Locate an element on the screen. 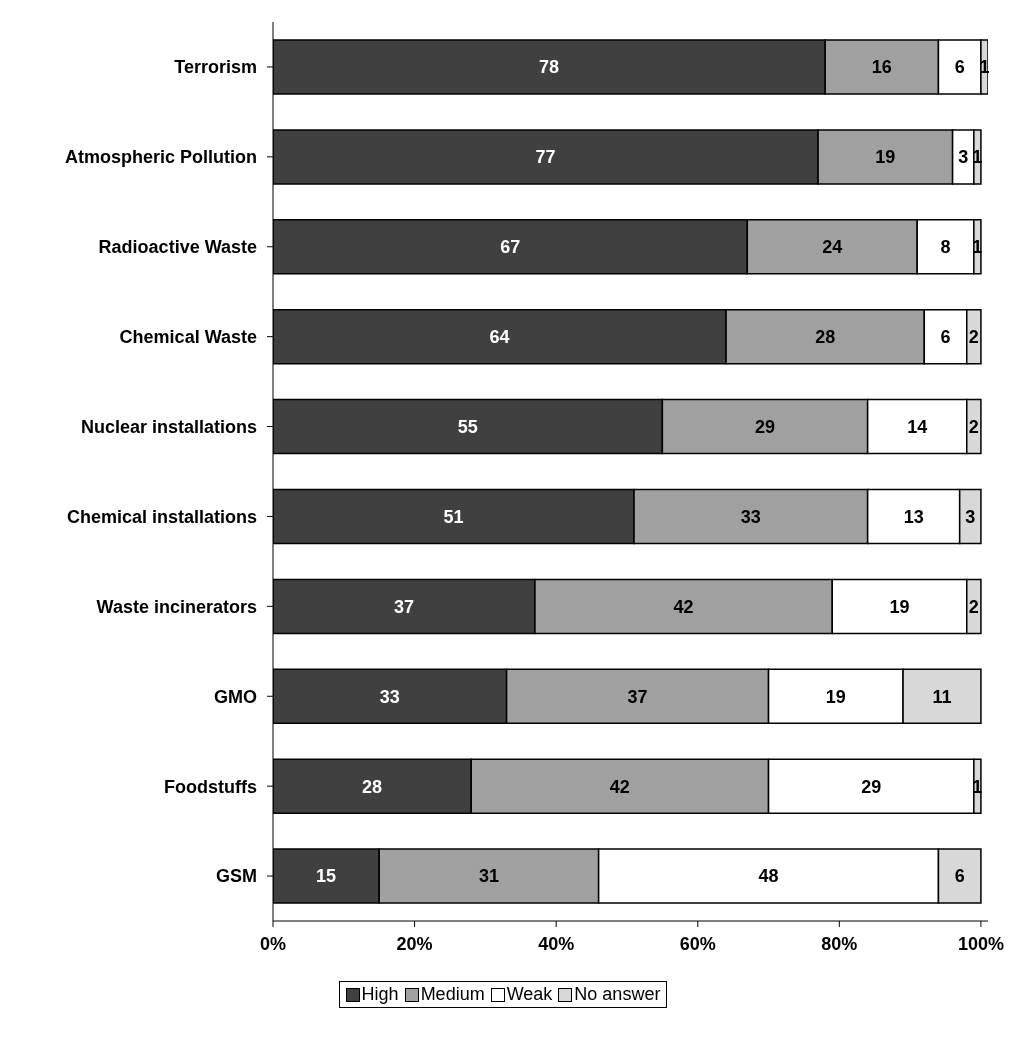 Image resolution: width=1034 pixels, height=1042 pixels. data-label: 51 is located at coordinates (453, 516).